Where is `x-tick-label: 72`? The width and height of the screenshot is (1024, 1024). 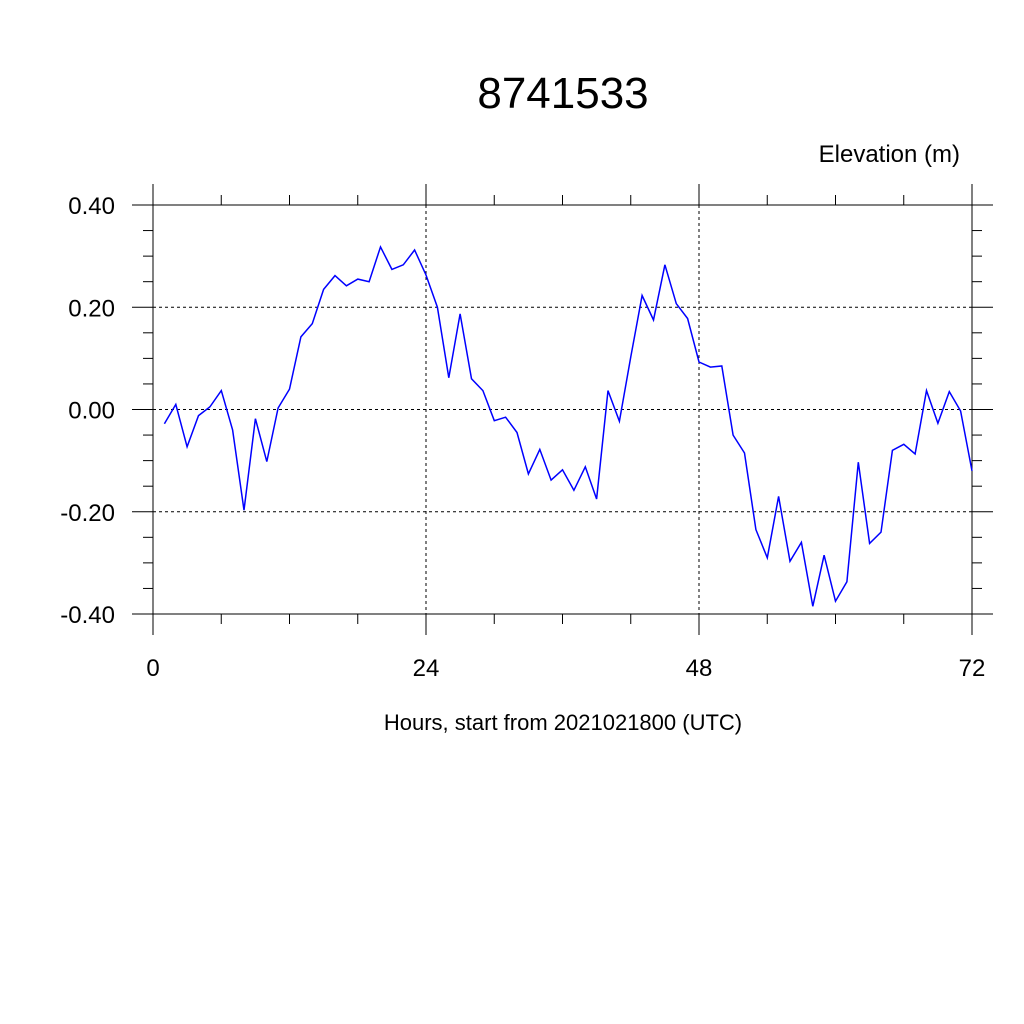
x-tick-label: 72 is located at coordinates (972, 668).